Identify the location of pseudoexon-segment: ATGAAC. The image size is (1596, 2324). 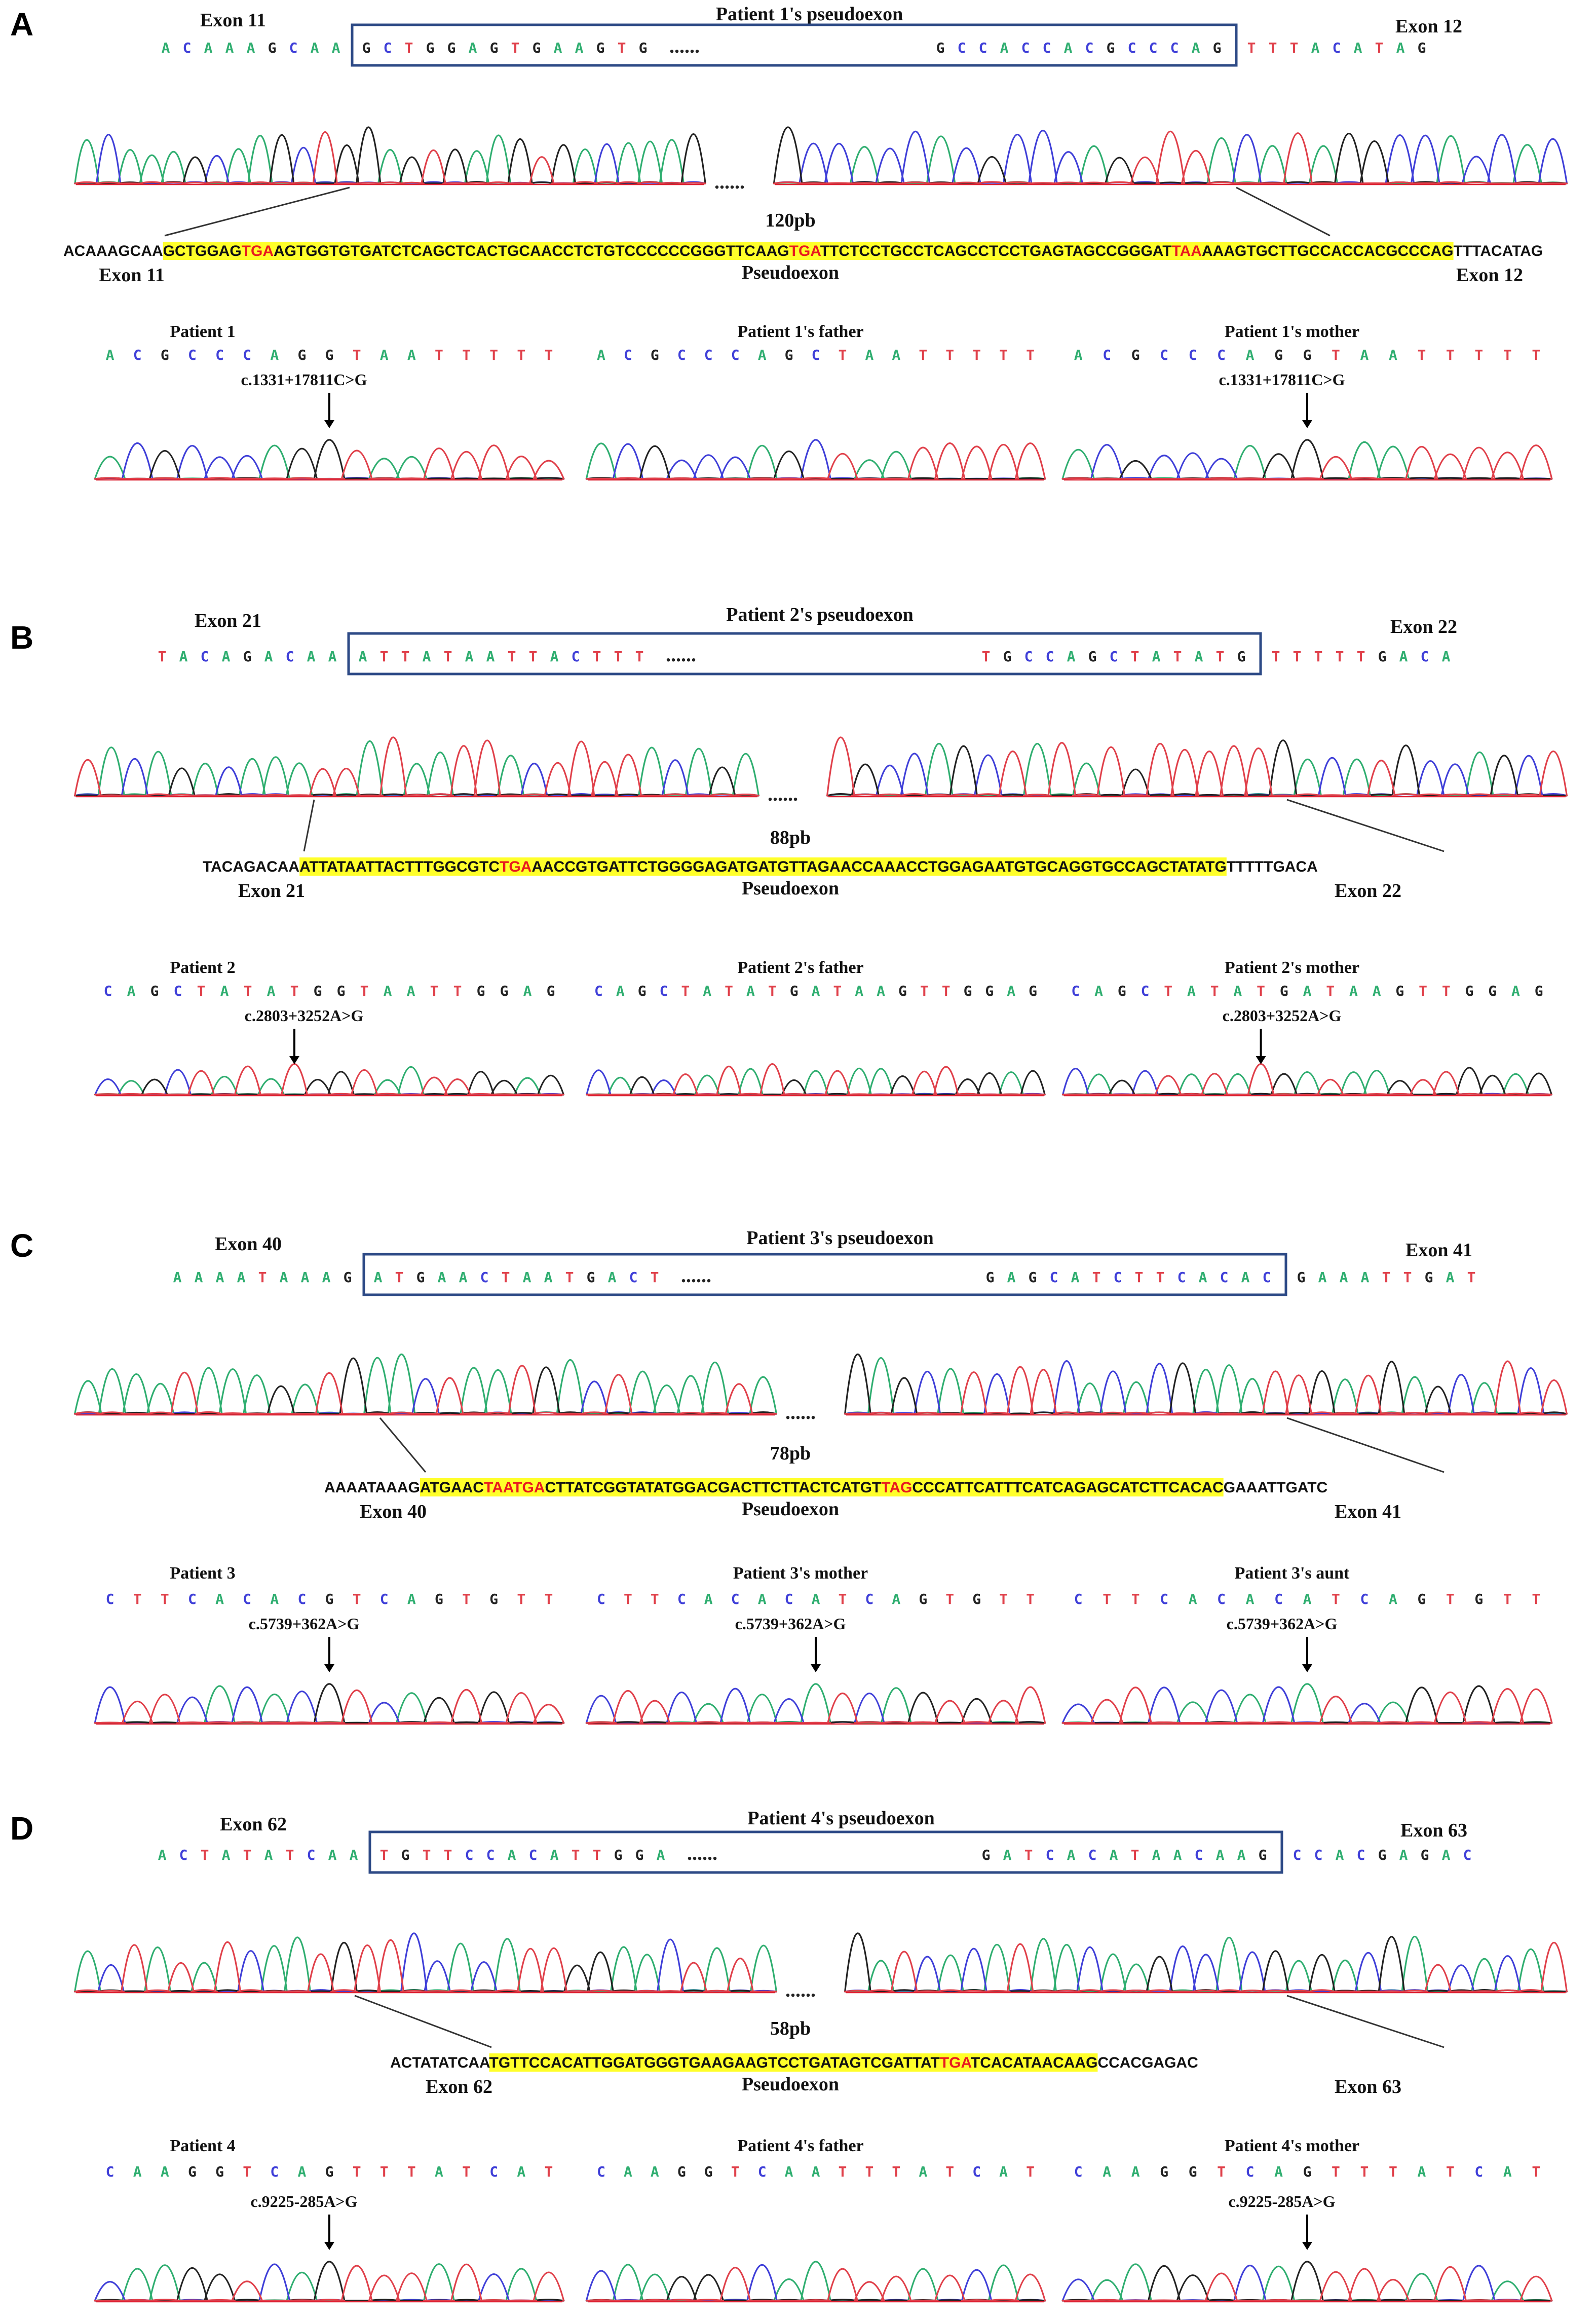
(452, 1487).